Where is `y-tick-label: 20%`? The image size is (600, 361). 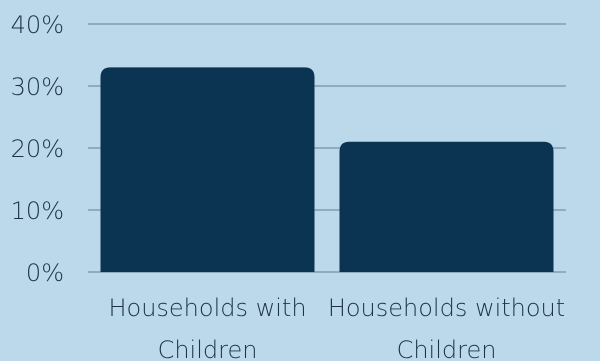
y-tick-label: 20% is located at coordinates (37, 149).